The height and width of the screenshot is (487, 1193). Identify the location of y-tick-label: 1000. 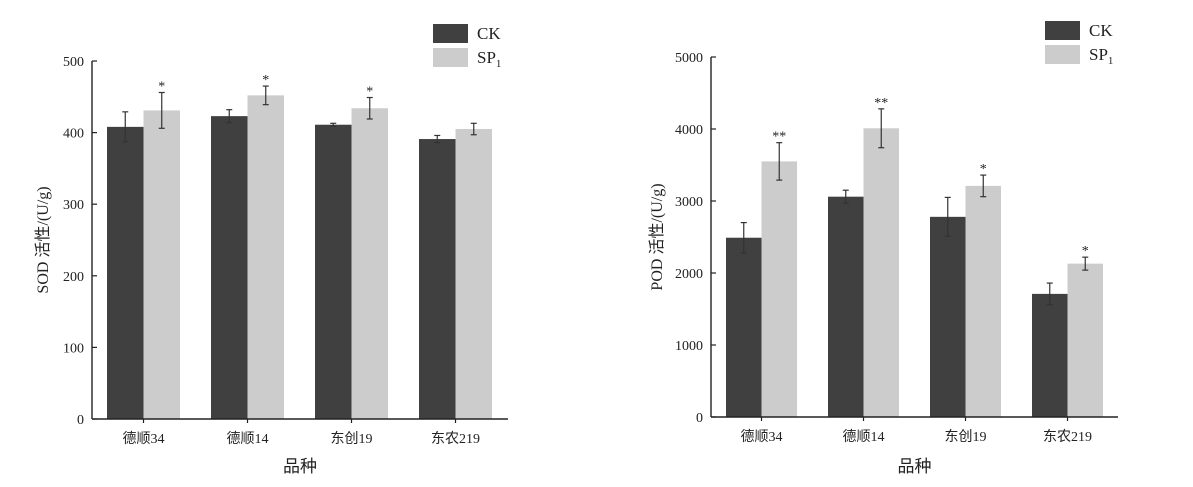
(689, 346).